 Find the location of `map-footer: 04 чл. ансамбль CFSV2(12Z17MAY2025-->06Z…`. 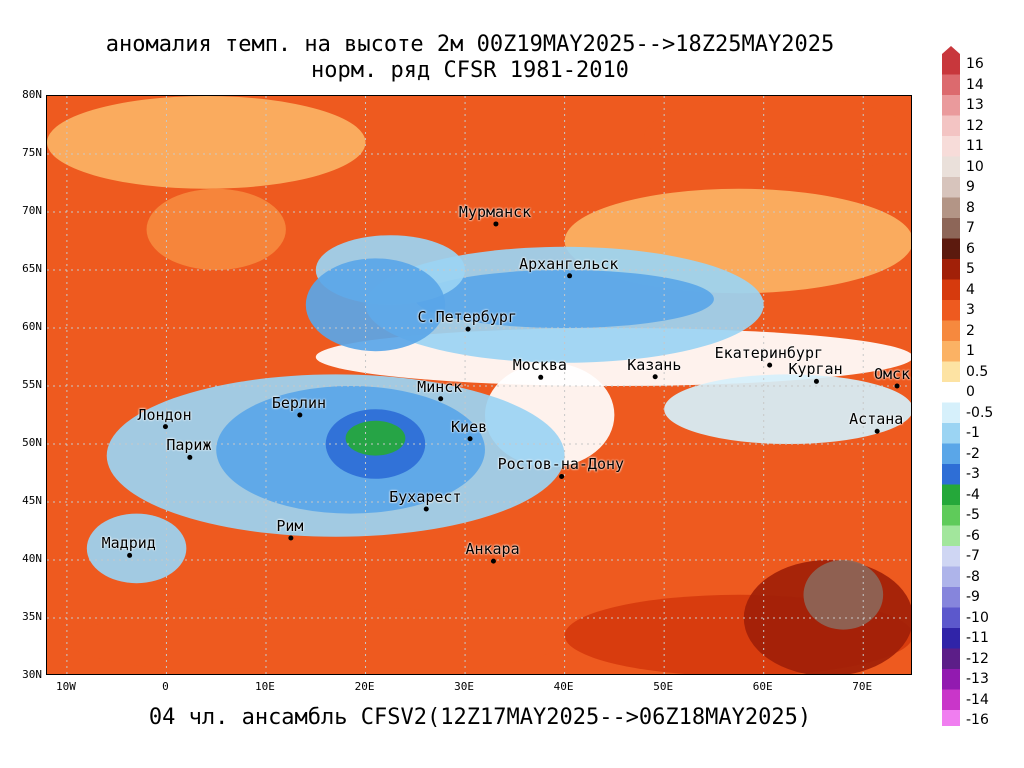

map-footer: 04 чл. ансамбль CFSV2(12Z17MAY2025-->06Z… is located at coordinates (480, 717).